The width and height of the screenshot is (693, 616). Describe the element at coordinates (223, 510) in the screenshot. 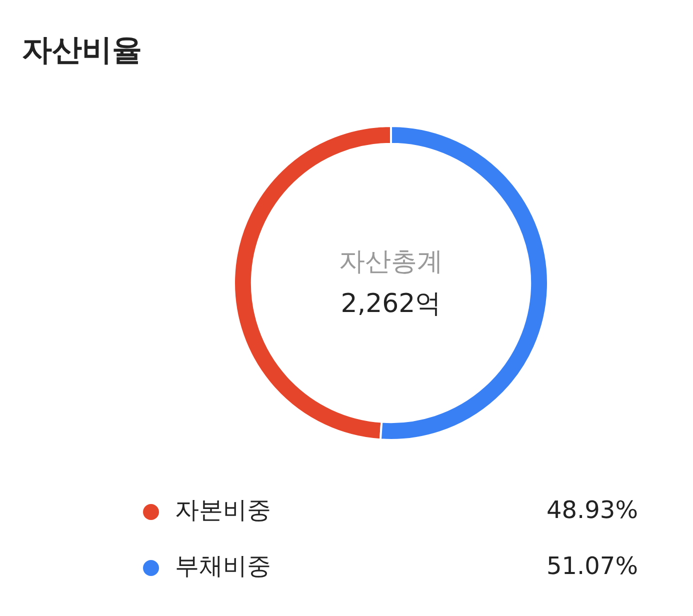

I see `legend-label: 자본비중` at that location.